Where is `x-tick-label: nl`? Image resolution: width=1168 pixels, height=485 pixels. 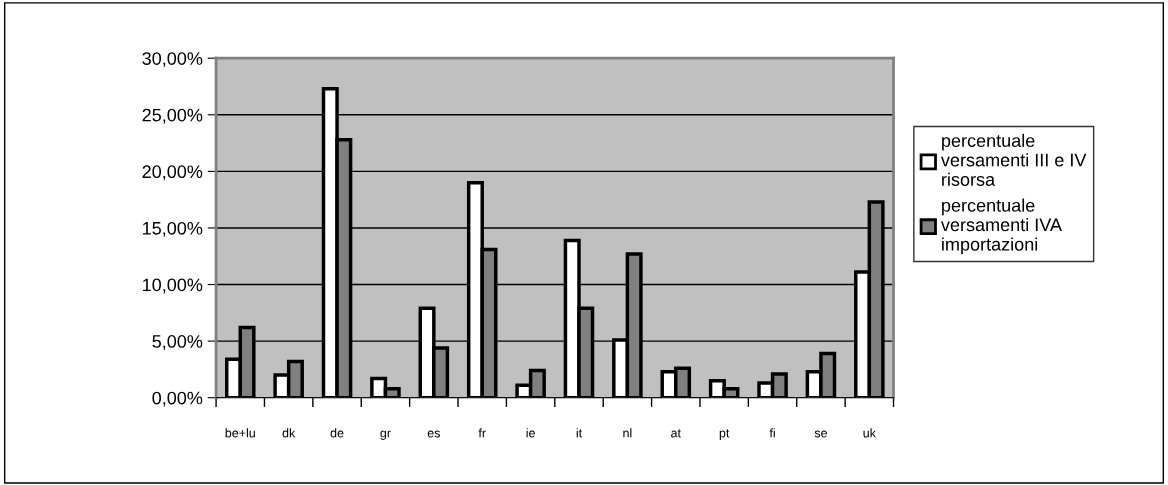 x-tick-label: nl is located at coordinates (627, 433).